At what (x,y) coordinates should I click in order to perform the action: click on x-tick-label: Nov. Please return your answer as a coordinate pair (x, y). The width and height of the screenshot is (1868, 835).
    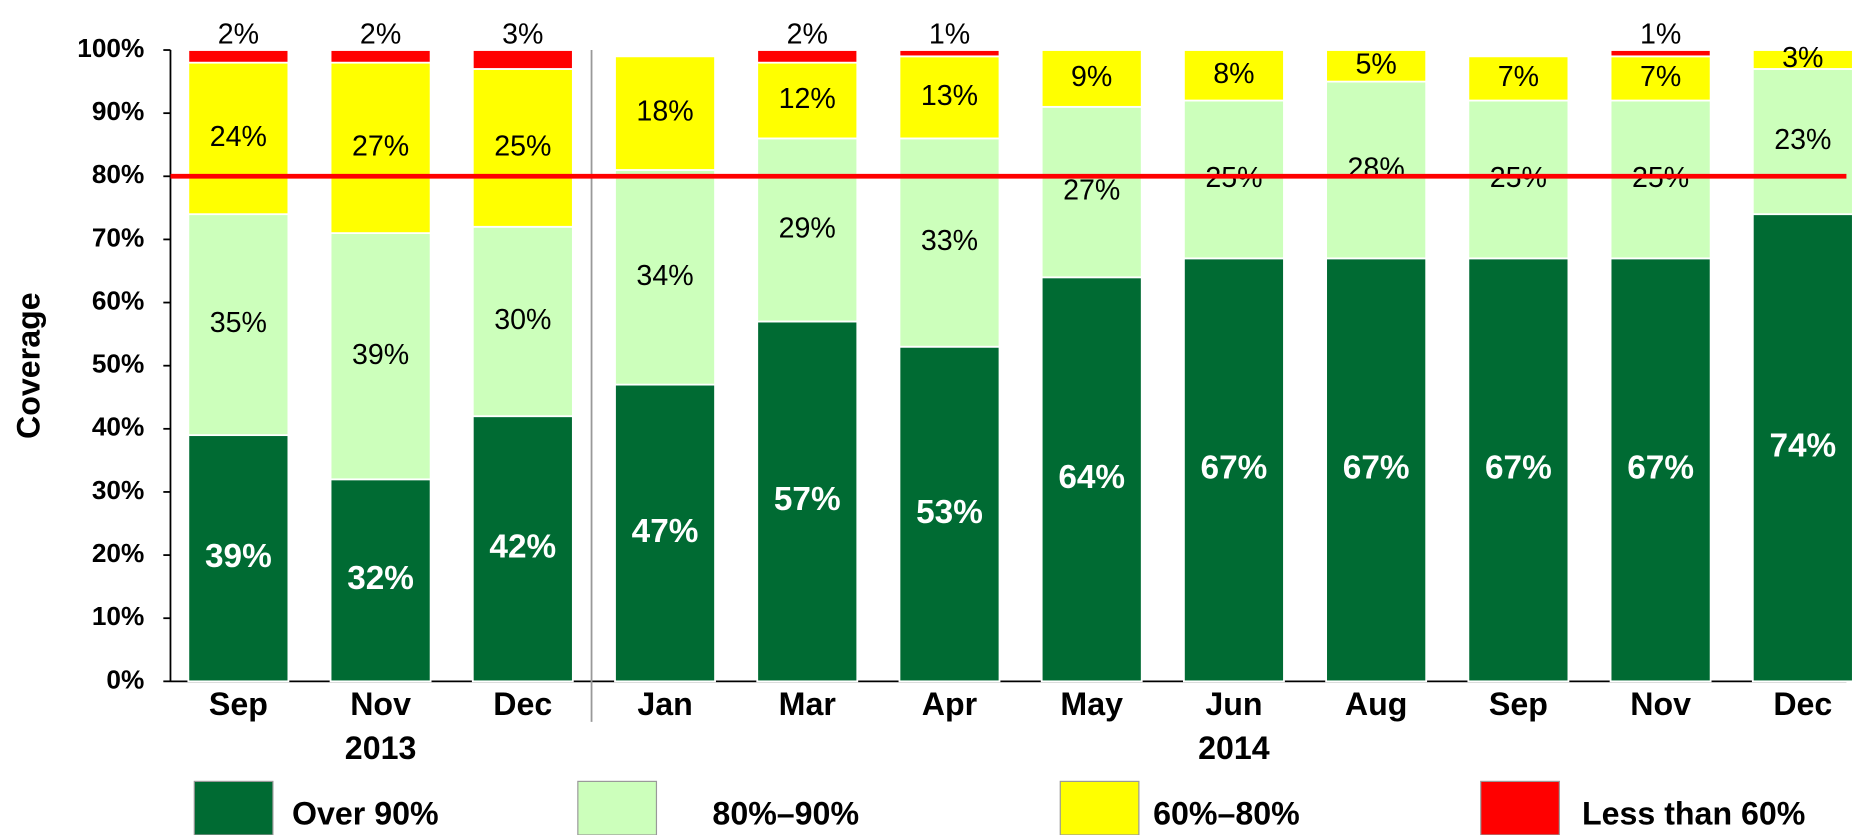
    Looking at the image, I should click on (1660, 704).